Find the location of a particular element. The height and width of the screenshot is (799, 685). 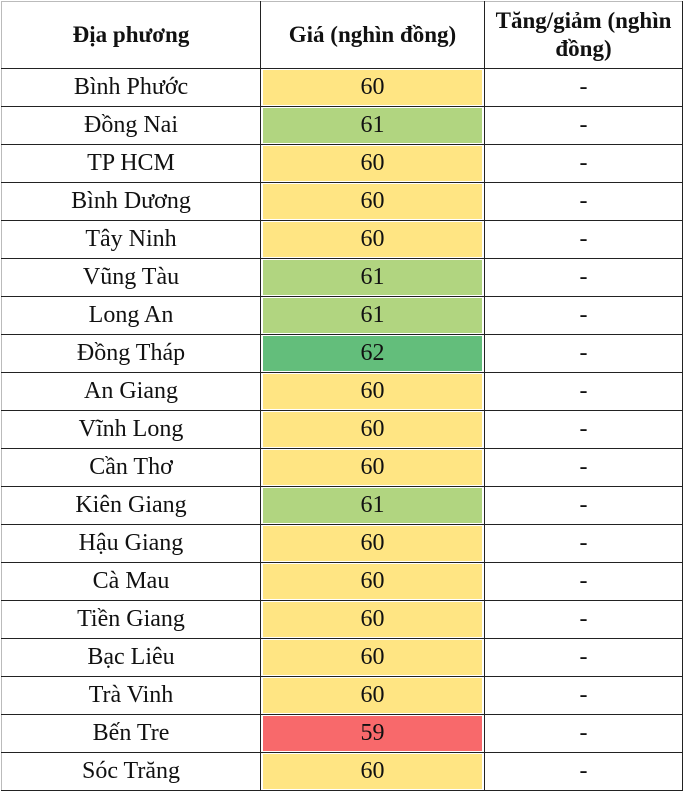

price-cell: 59 is located at coordinates (372, 733).